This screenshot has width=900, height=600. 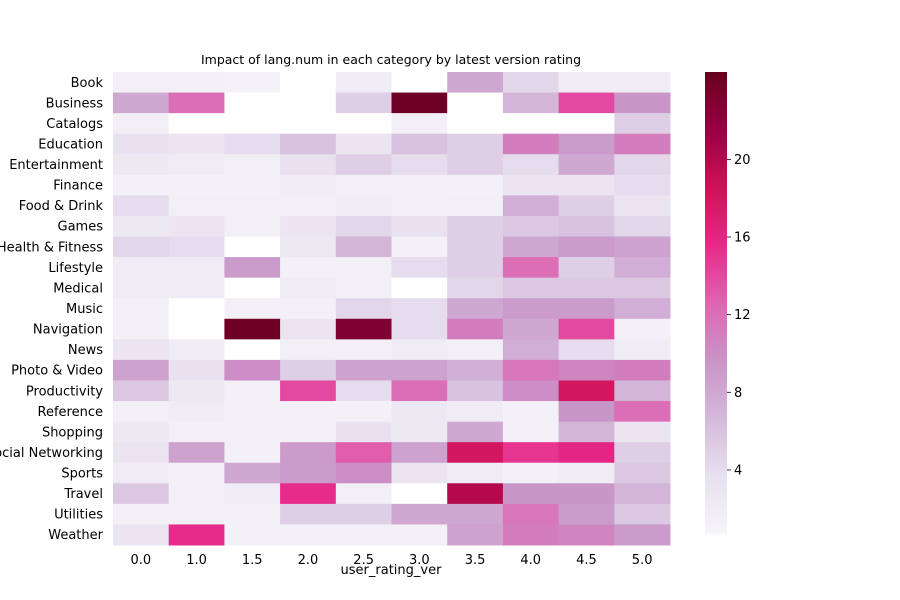 I want to click on x-tick-label: 5.0, so click(x=642, y=560).